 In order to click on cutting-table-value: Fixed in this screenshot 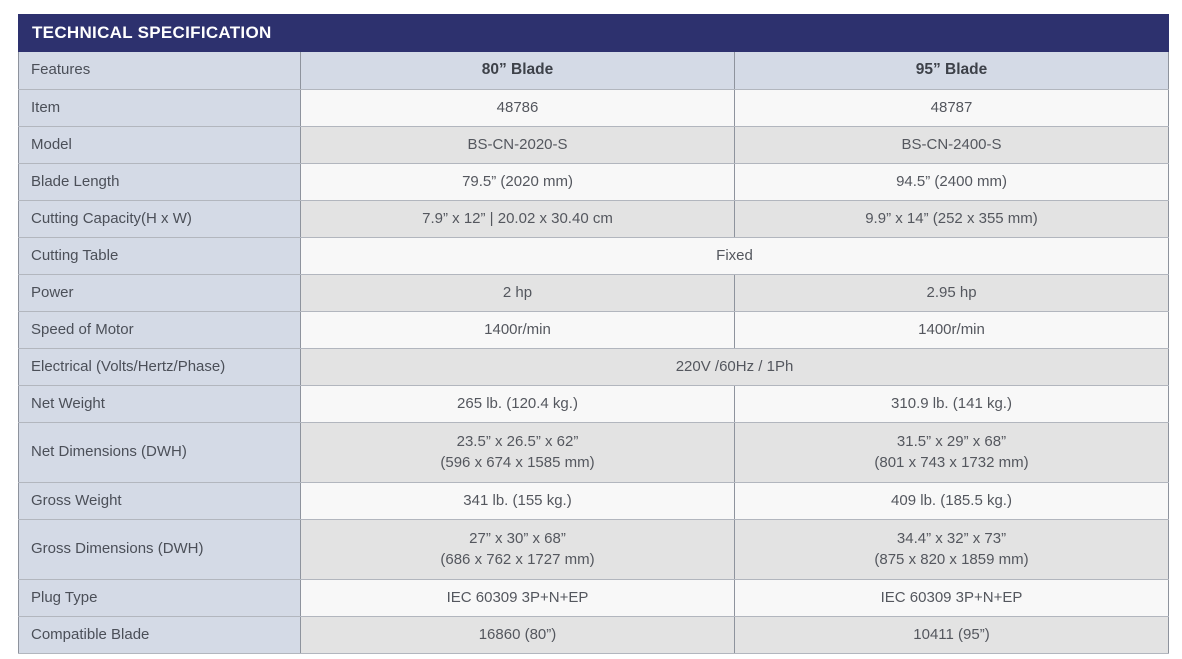, I will do `click(734, 256)`.